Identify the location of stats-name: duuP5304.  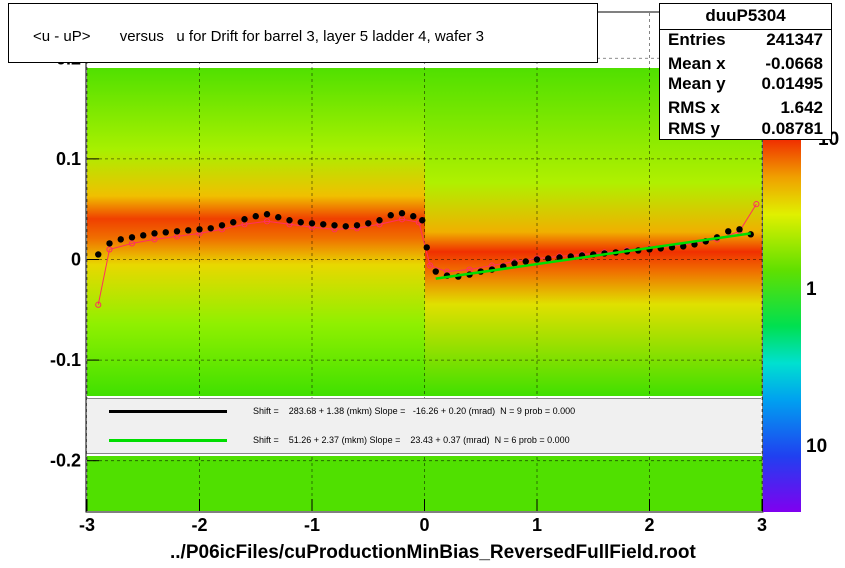
(745, 15).